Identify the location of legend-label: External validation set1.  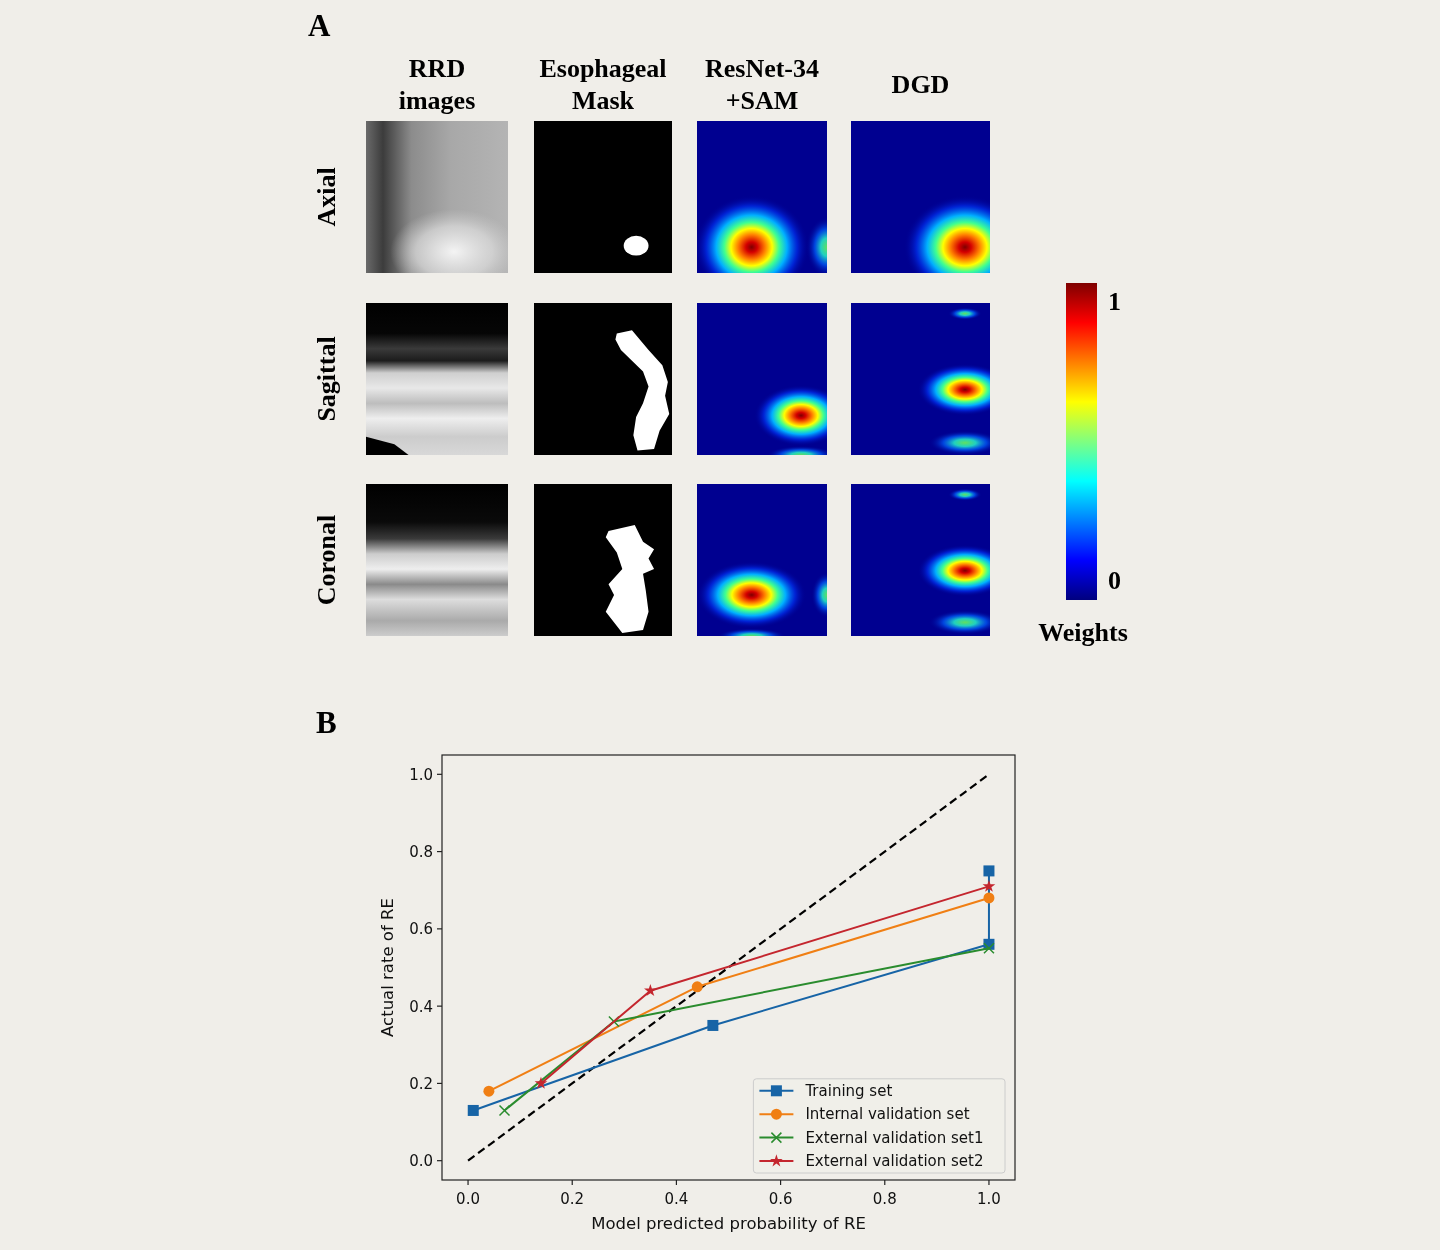
(894, 1137).